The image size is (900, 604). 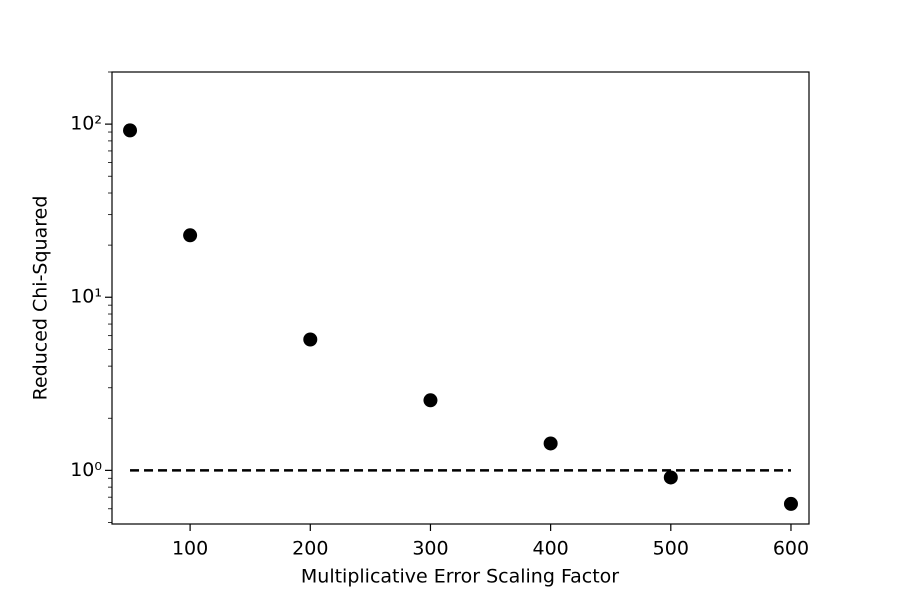 I want to click on x-axis-label: Multiplicative Error Scaling Factor, so click(x=460, y=577).